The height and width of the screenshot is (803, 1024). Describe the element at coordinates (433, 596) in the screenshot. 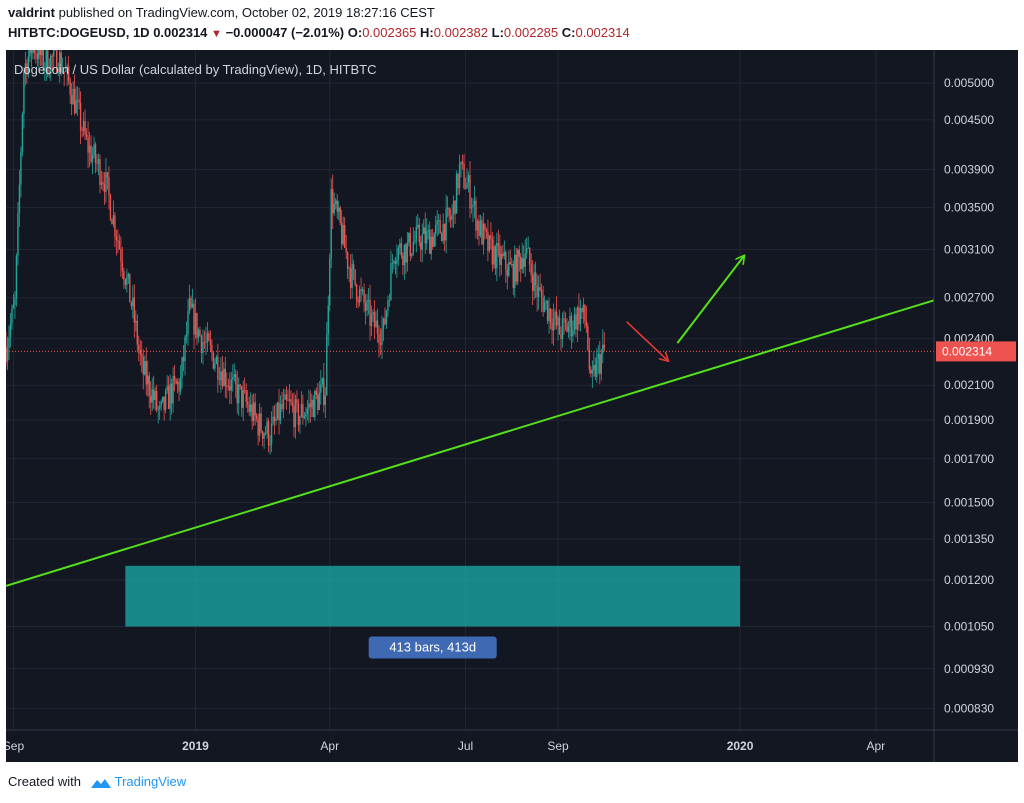

I see `date-range-box` at that location.